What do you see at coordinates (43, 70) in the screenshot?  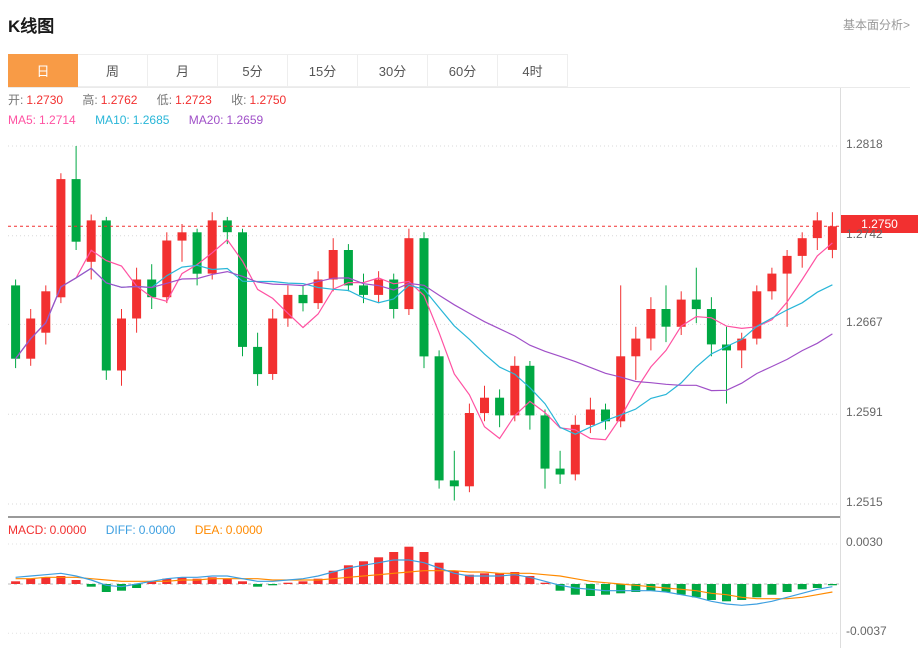 I see `tab-day: 日` at bounding box center [43, 70].